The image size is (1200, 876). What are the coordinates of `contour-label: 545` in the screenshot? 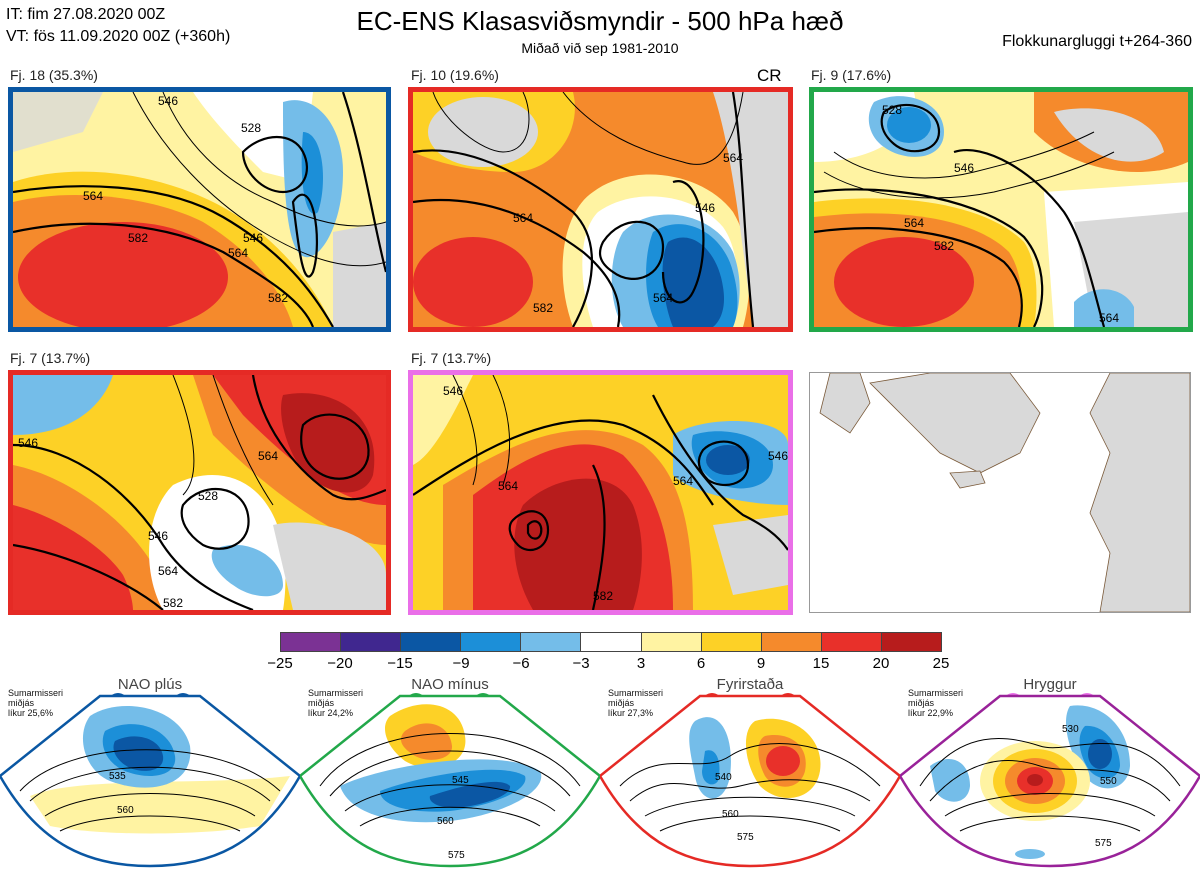 It's located at (460, 780).